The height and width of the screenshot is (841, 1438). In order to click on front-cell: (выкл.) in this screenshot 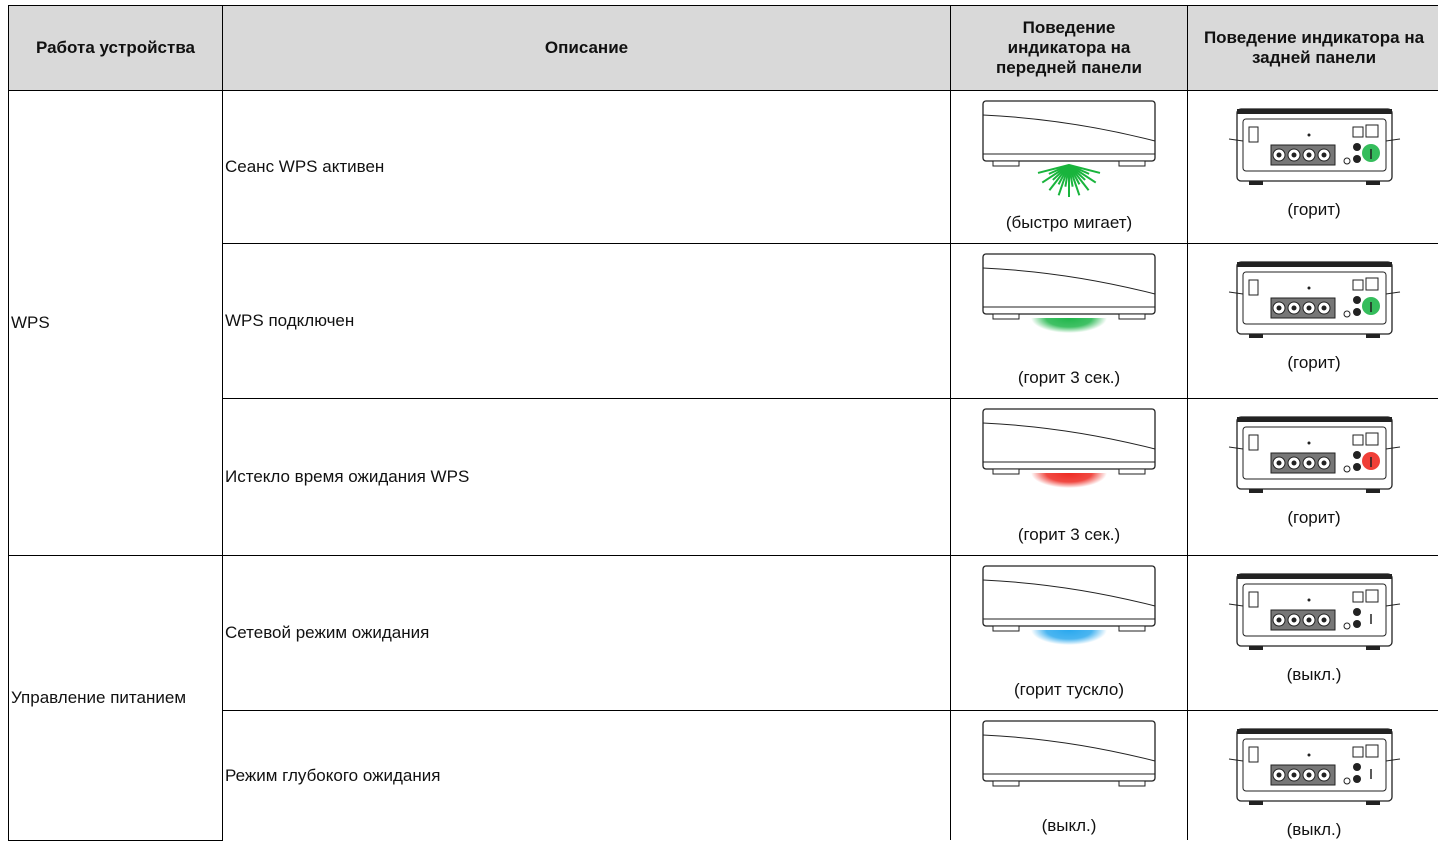, I will do `click(1069, 776)`.